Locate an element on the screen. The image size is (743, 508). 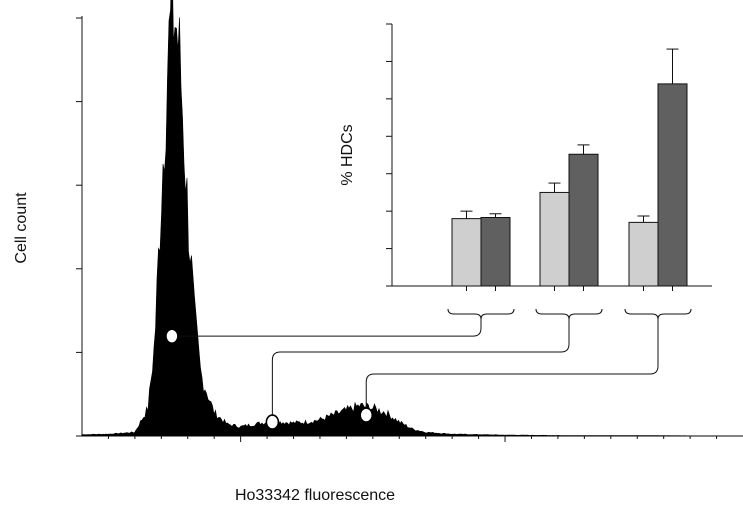
inset-y-axis-label: % HDCs is located at coordinates (347, 154).